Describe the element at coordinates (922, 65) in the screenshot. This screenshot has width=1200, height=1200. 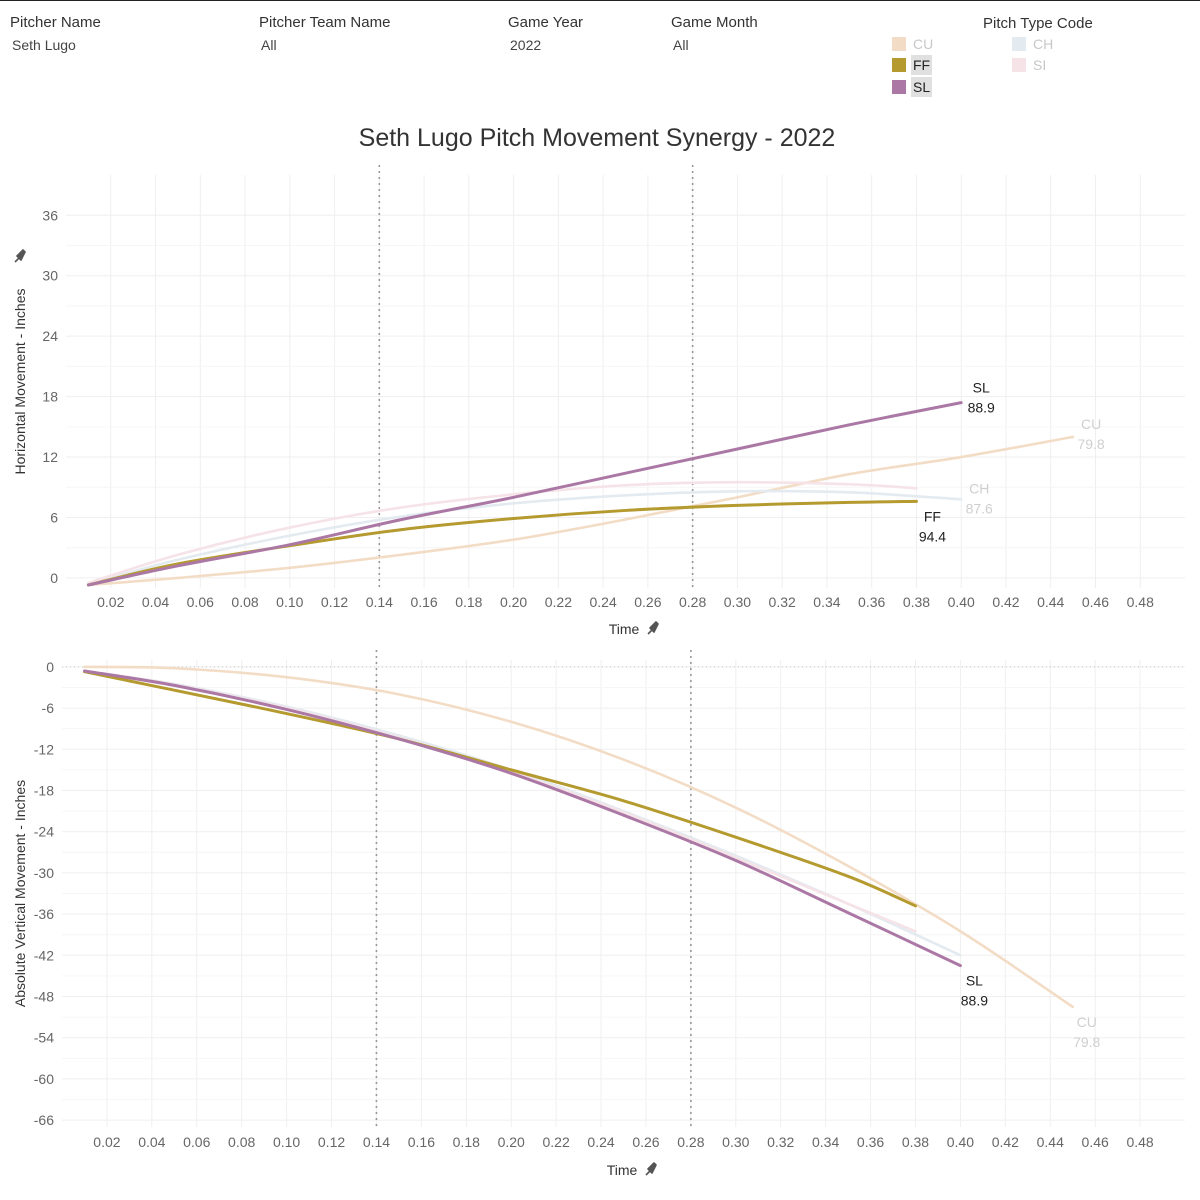
I see `legend-label: FF` at that location.